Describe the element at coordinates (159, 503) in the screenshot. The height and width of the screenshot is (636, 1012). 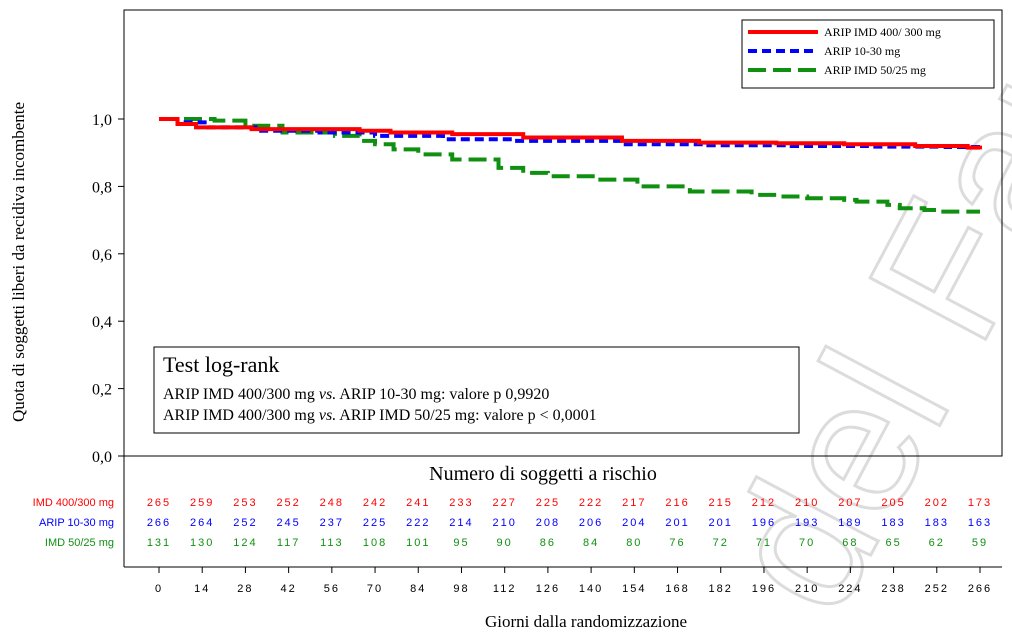
I see `risk-value: 265` at that location.